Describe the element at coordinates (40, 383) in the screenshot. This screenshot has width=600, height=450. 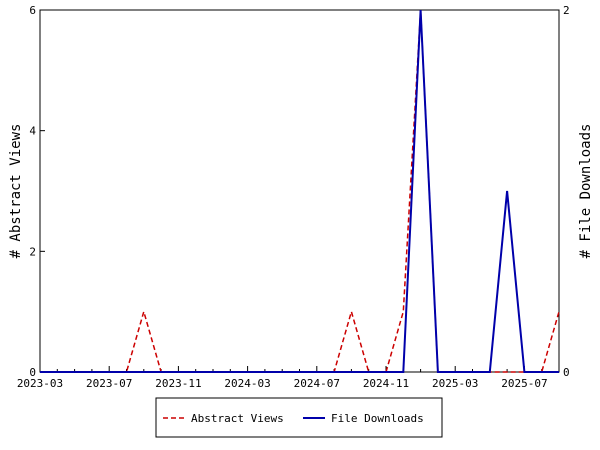
I see `x-tick-label: 2023-03` at that location.